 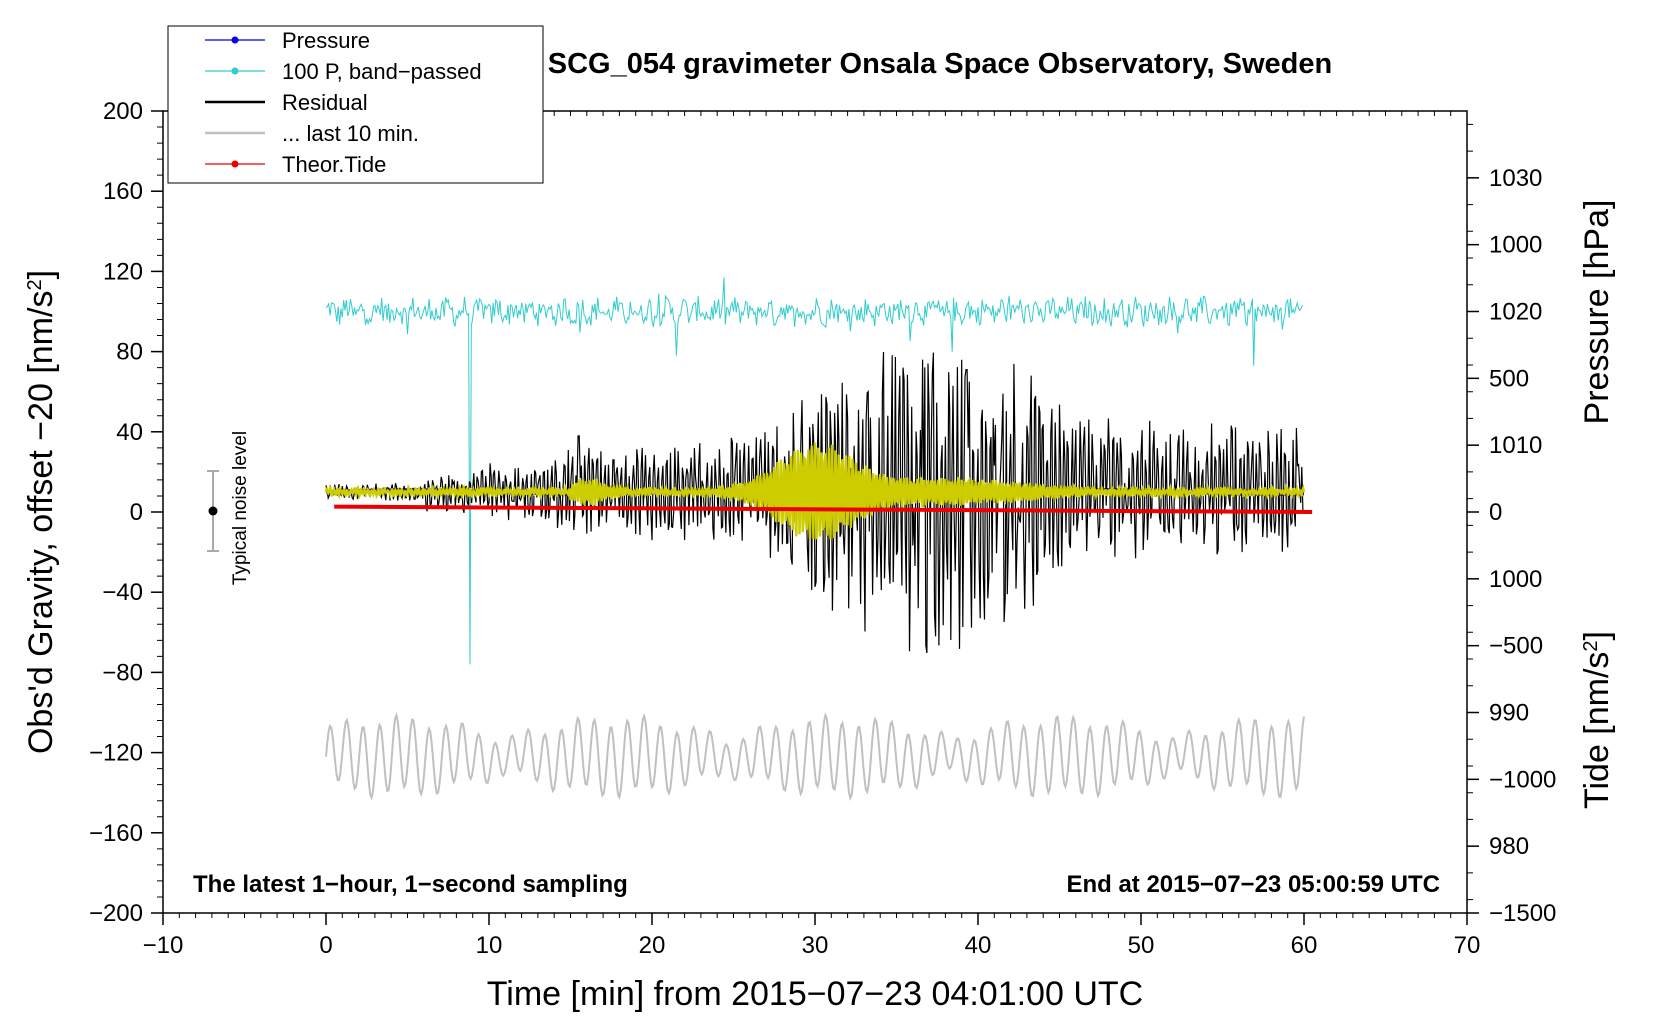 I want to click on y-left-tick-label: 200, so click(x=123, y=111).